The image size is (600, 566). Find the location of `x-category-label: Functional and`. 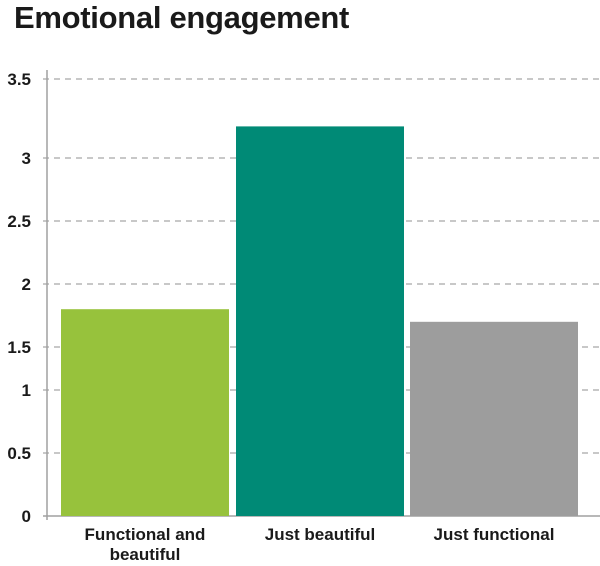

x-category-label: Functional and is located at coordinates (145, 534).